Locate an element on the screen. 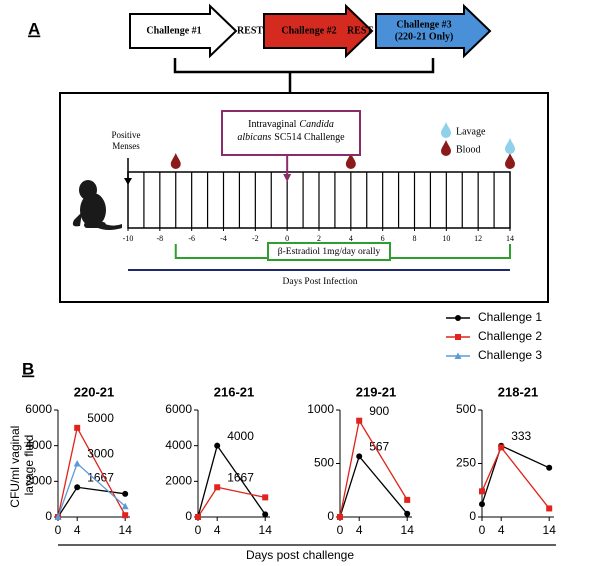  estradiol-box is located at coordinates (329, 251).